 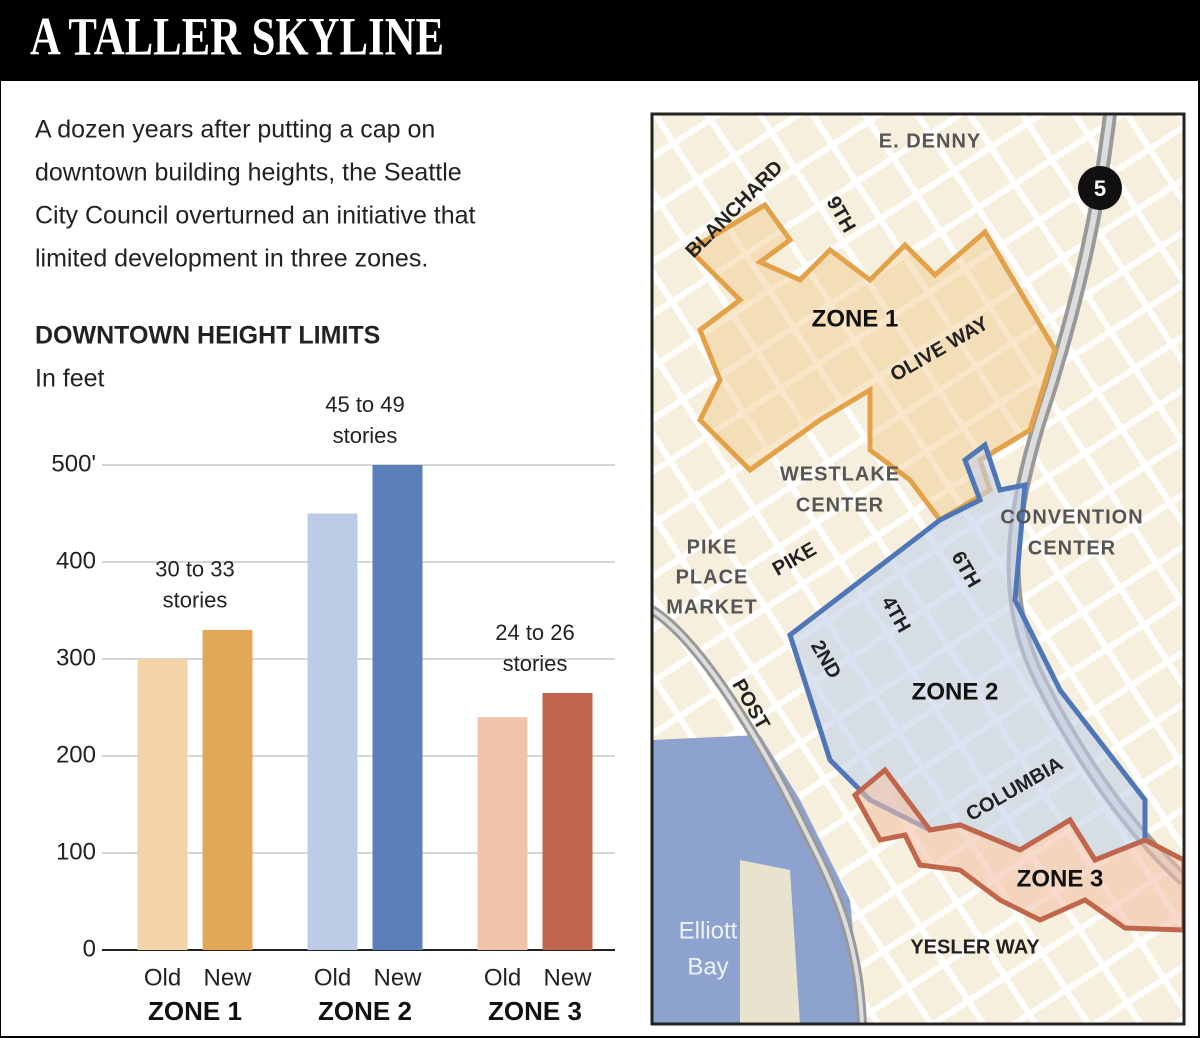 What do you see at coordinates (535, 1011) in the screenshot?
I see `group-label: ZONE 3` at bounding box center [535, 1011].